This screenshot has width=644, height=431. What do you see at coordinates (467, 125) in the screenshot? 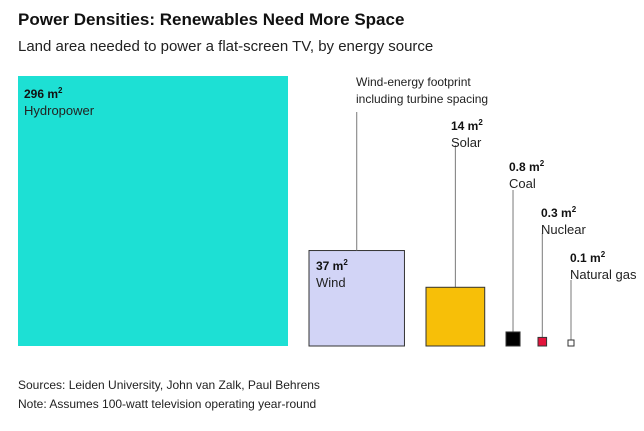
I see `value-label-solar: 14 m2` at bounding box center [467, 125].